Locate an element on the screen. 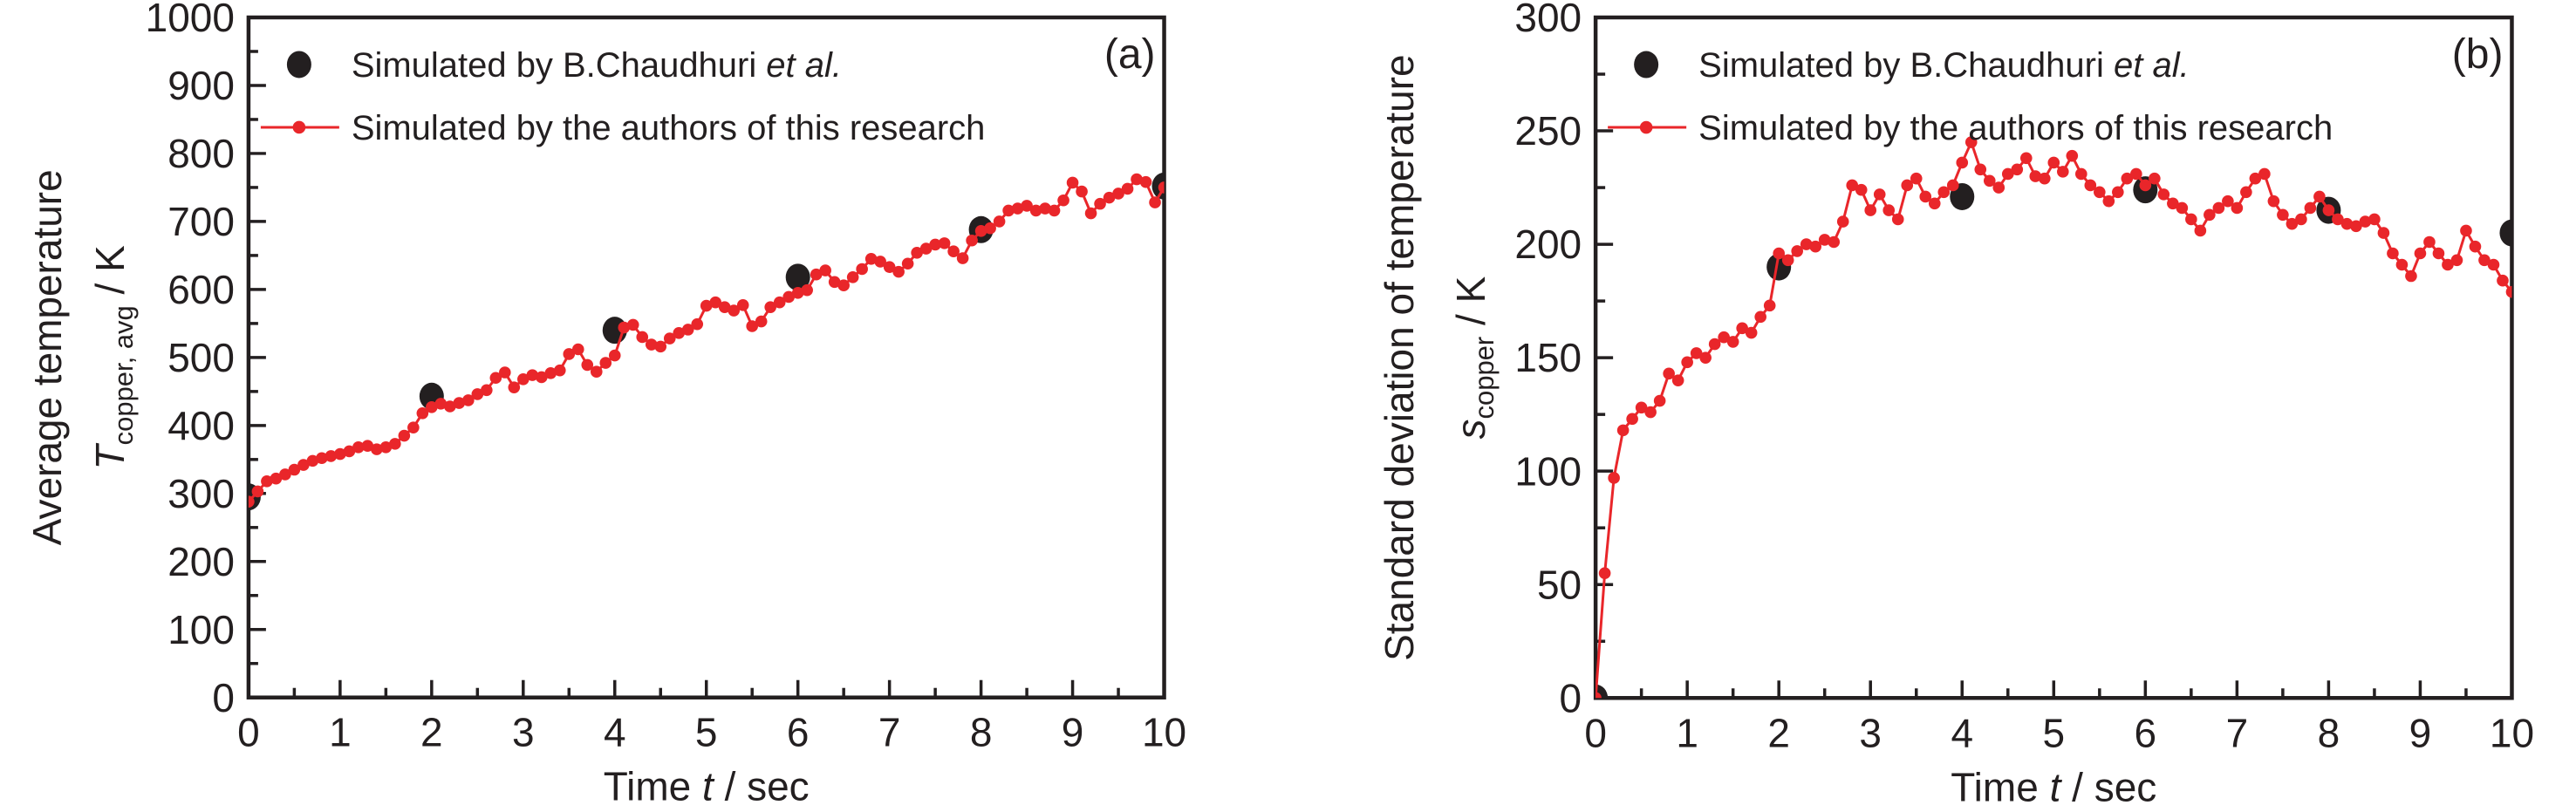 Image resolution: width=2576 pixels, height=812 pixels. x-tick-label: 5 is located at coordinates (706, 732).